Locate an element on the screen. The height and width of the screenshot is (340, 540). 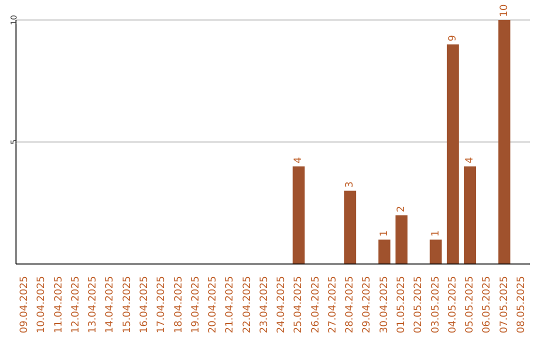
x-tick-label: 27.04.2025 is located at coordinates (332, 305).